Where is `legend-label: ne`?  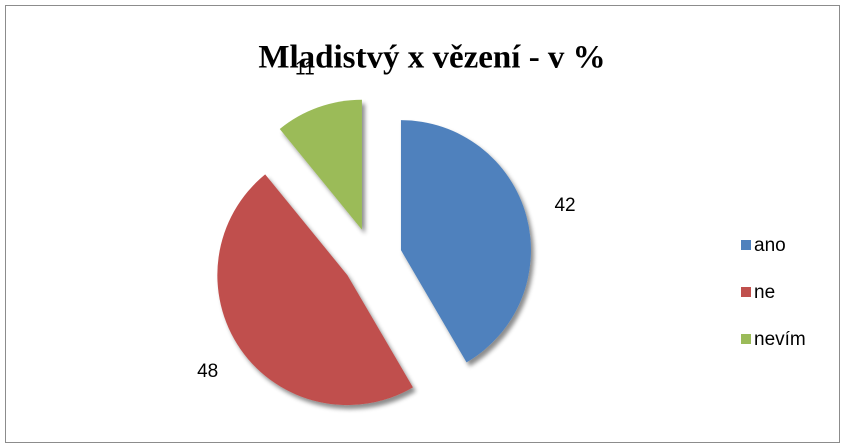 legend-label: ne is located at coordinates (764, 292).